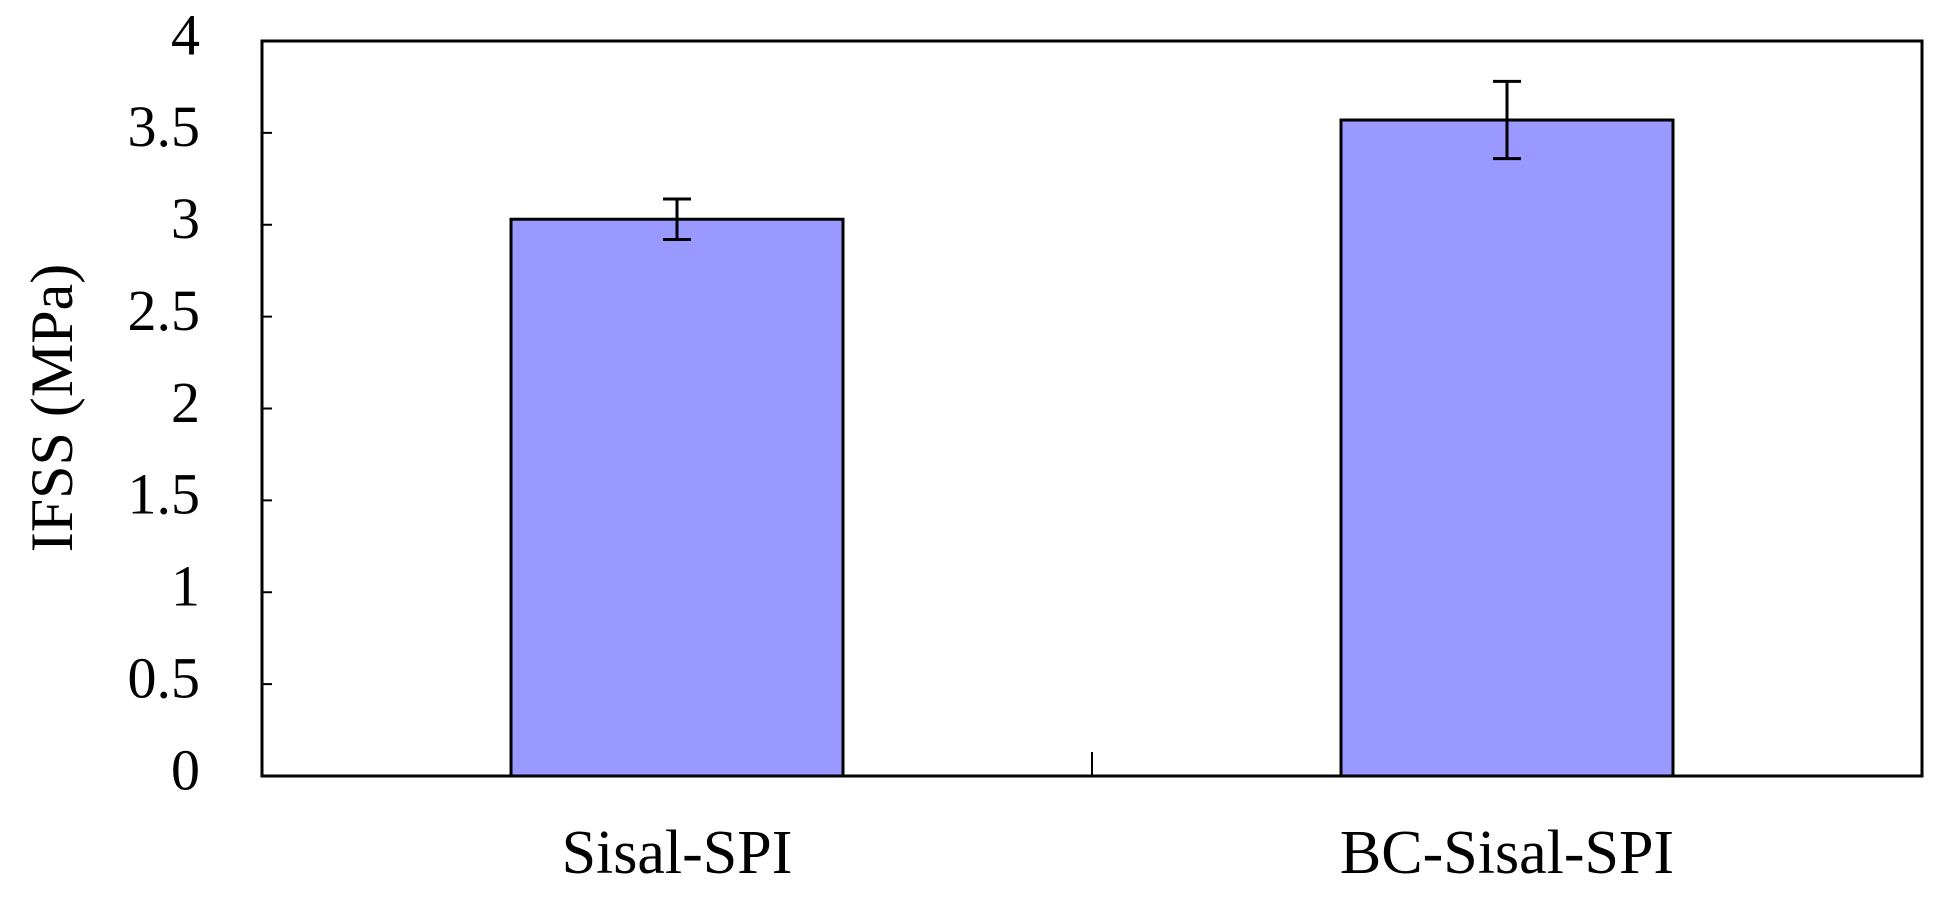  Describe the element at coordinates (164, 494) in the screenshot. I see `y-tick-label: 1.5` at that location.